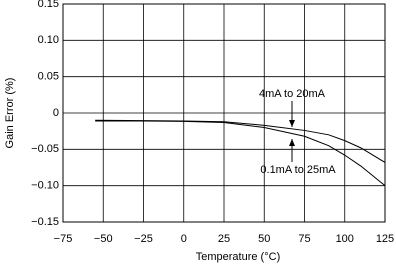 This screenshot has width=396, height=265. I want to click on y-axis-label: Gain Error (%), so click(10, 113).